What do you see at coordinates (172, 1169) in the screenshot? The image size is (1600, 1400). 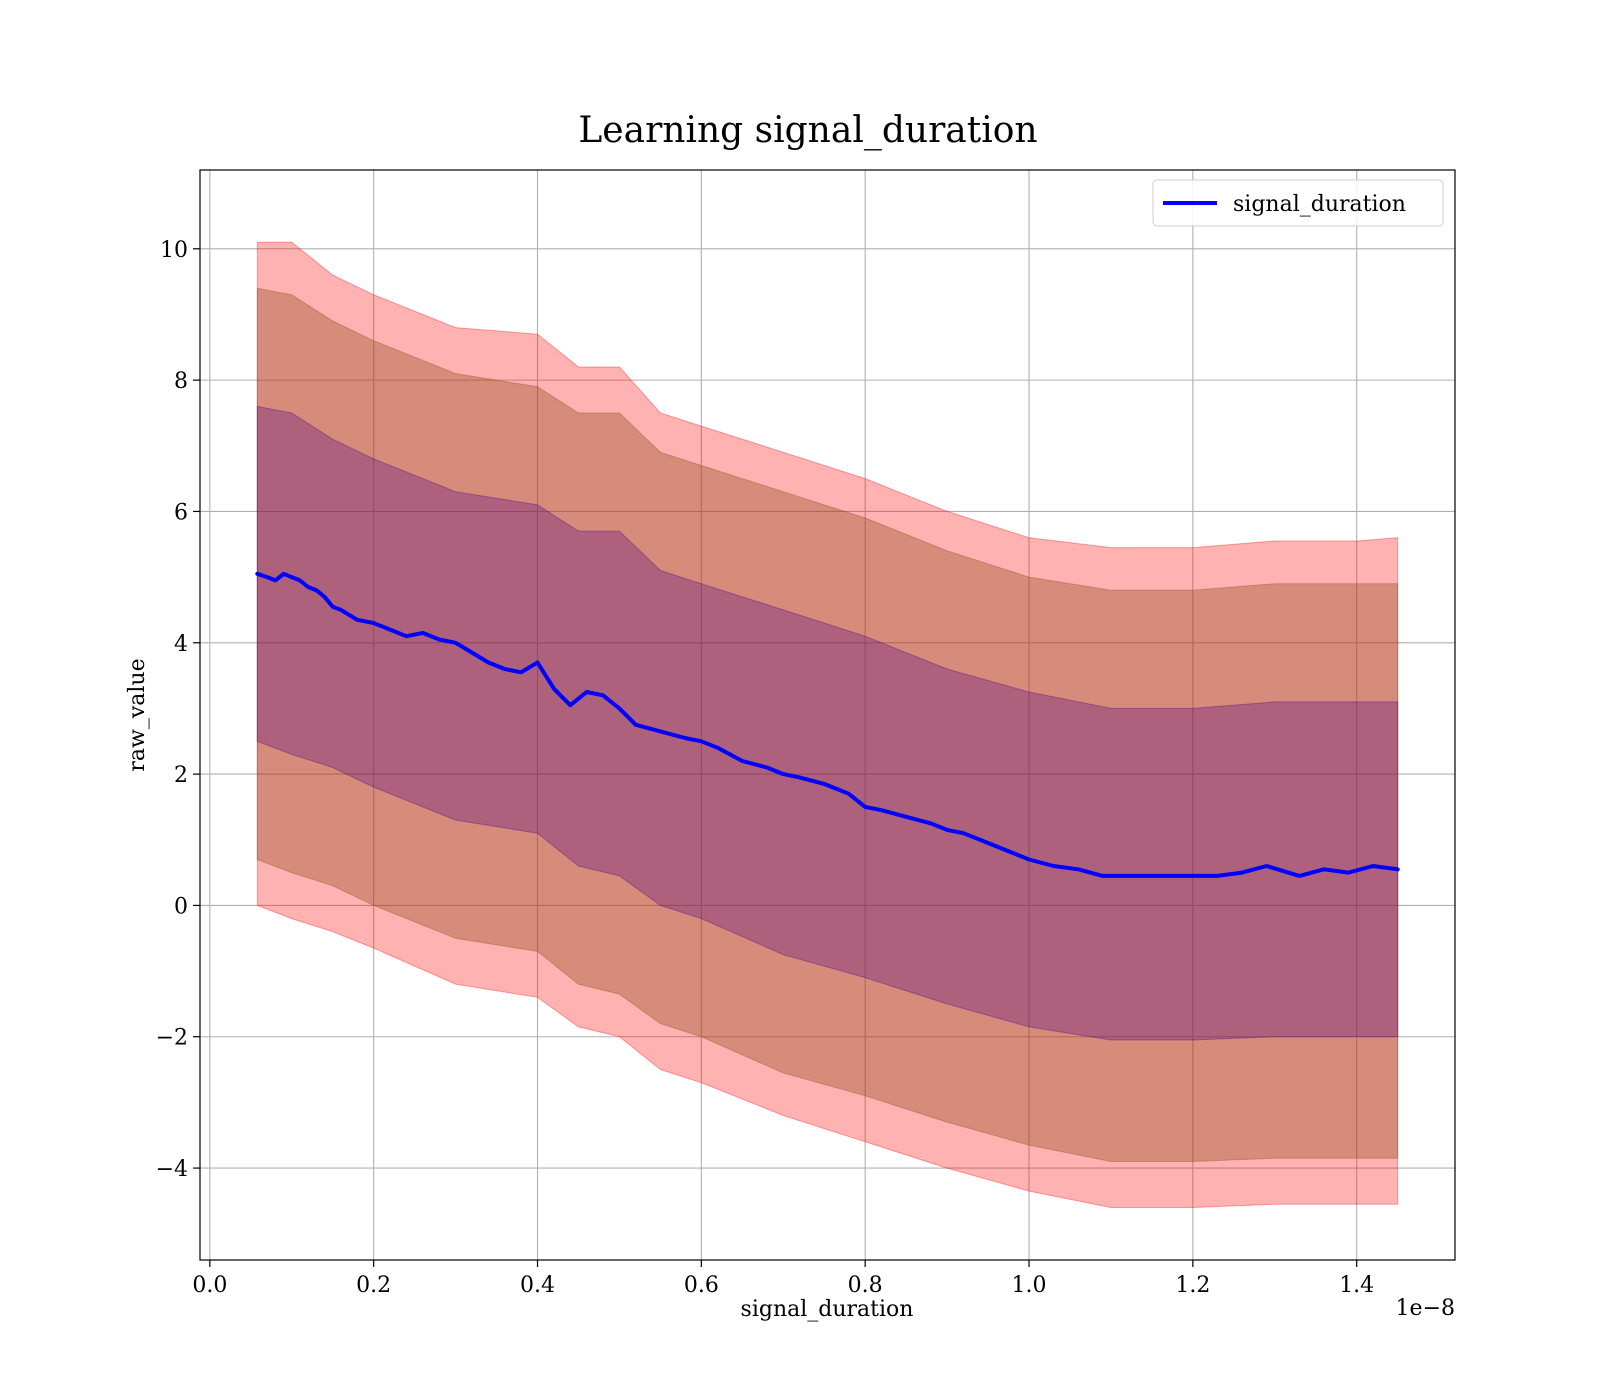 I see `y-tick-label: −4` at bounding box center [172, 1169].